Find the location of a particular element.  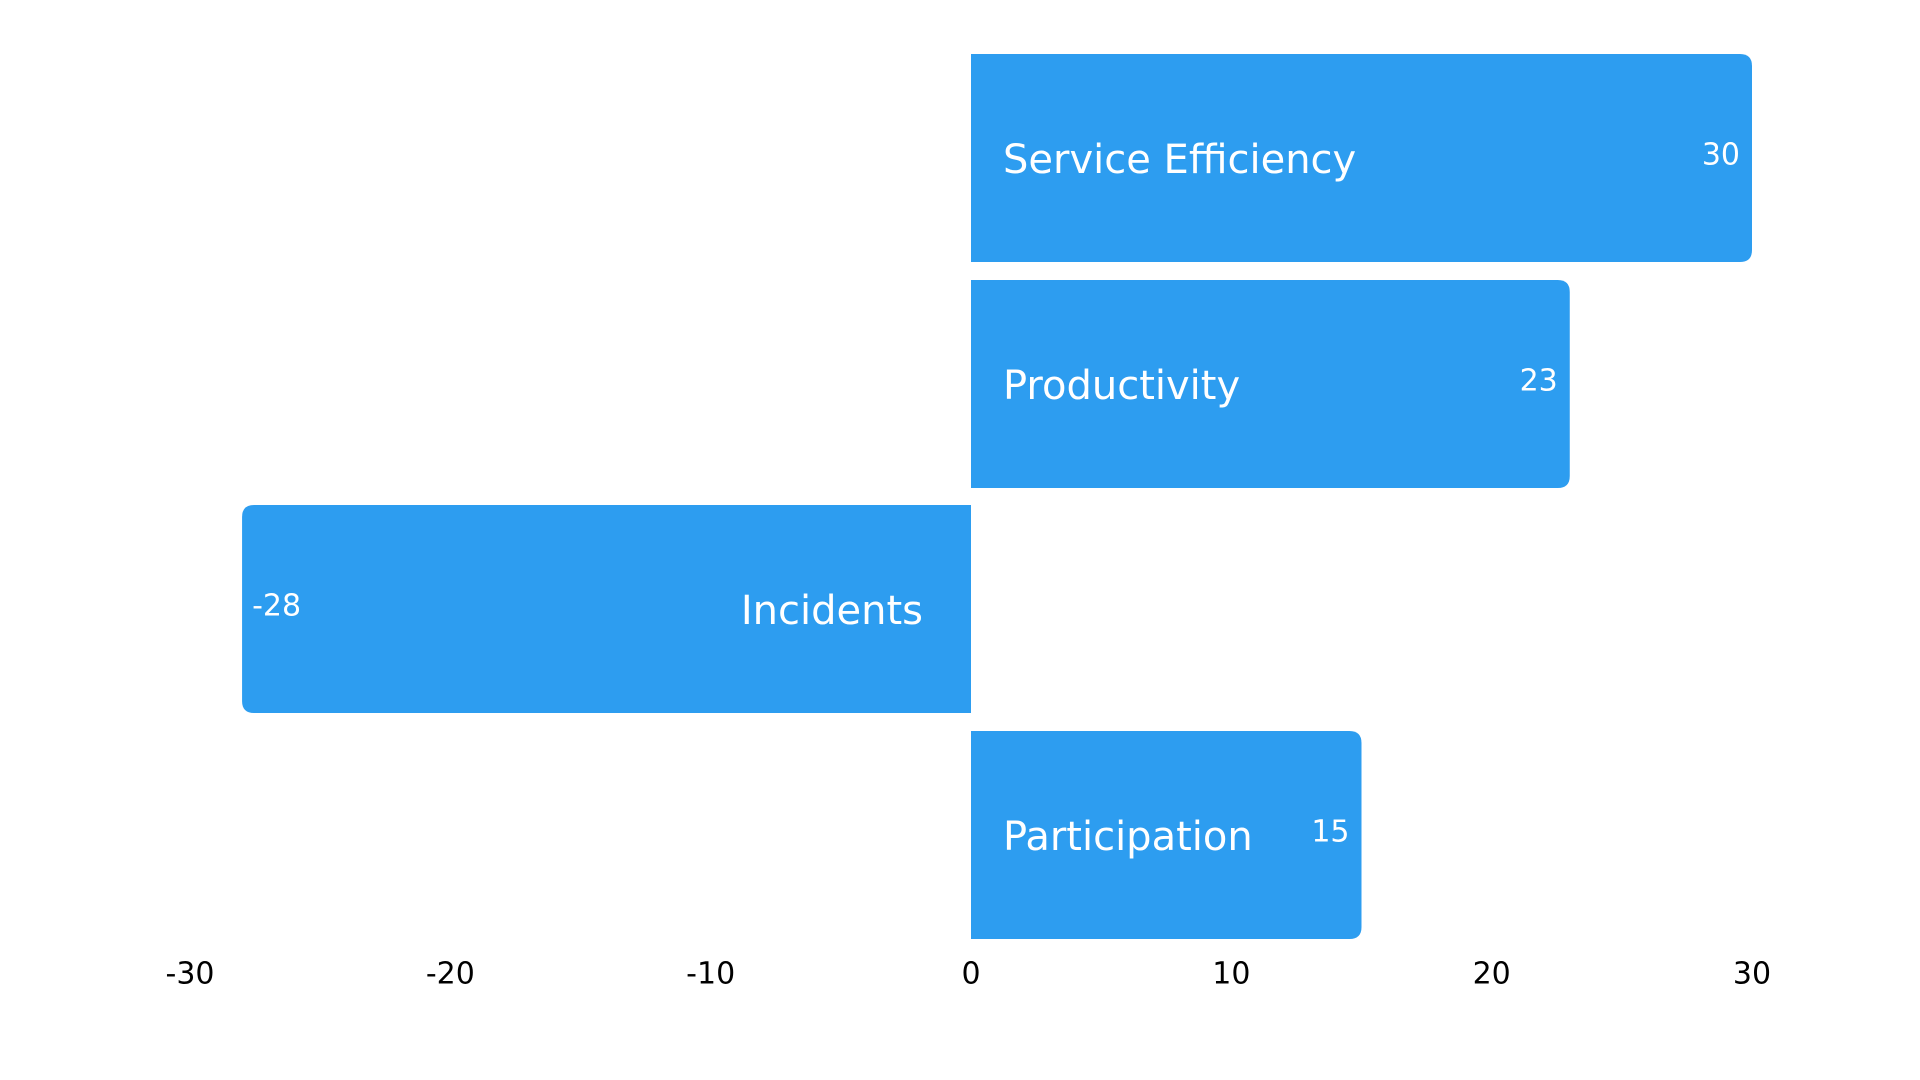

bar-category-label: Productivity is located at coordinates (1121, 386).